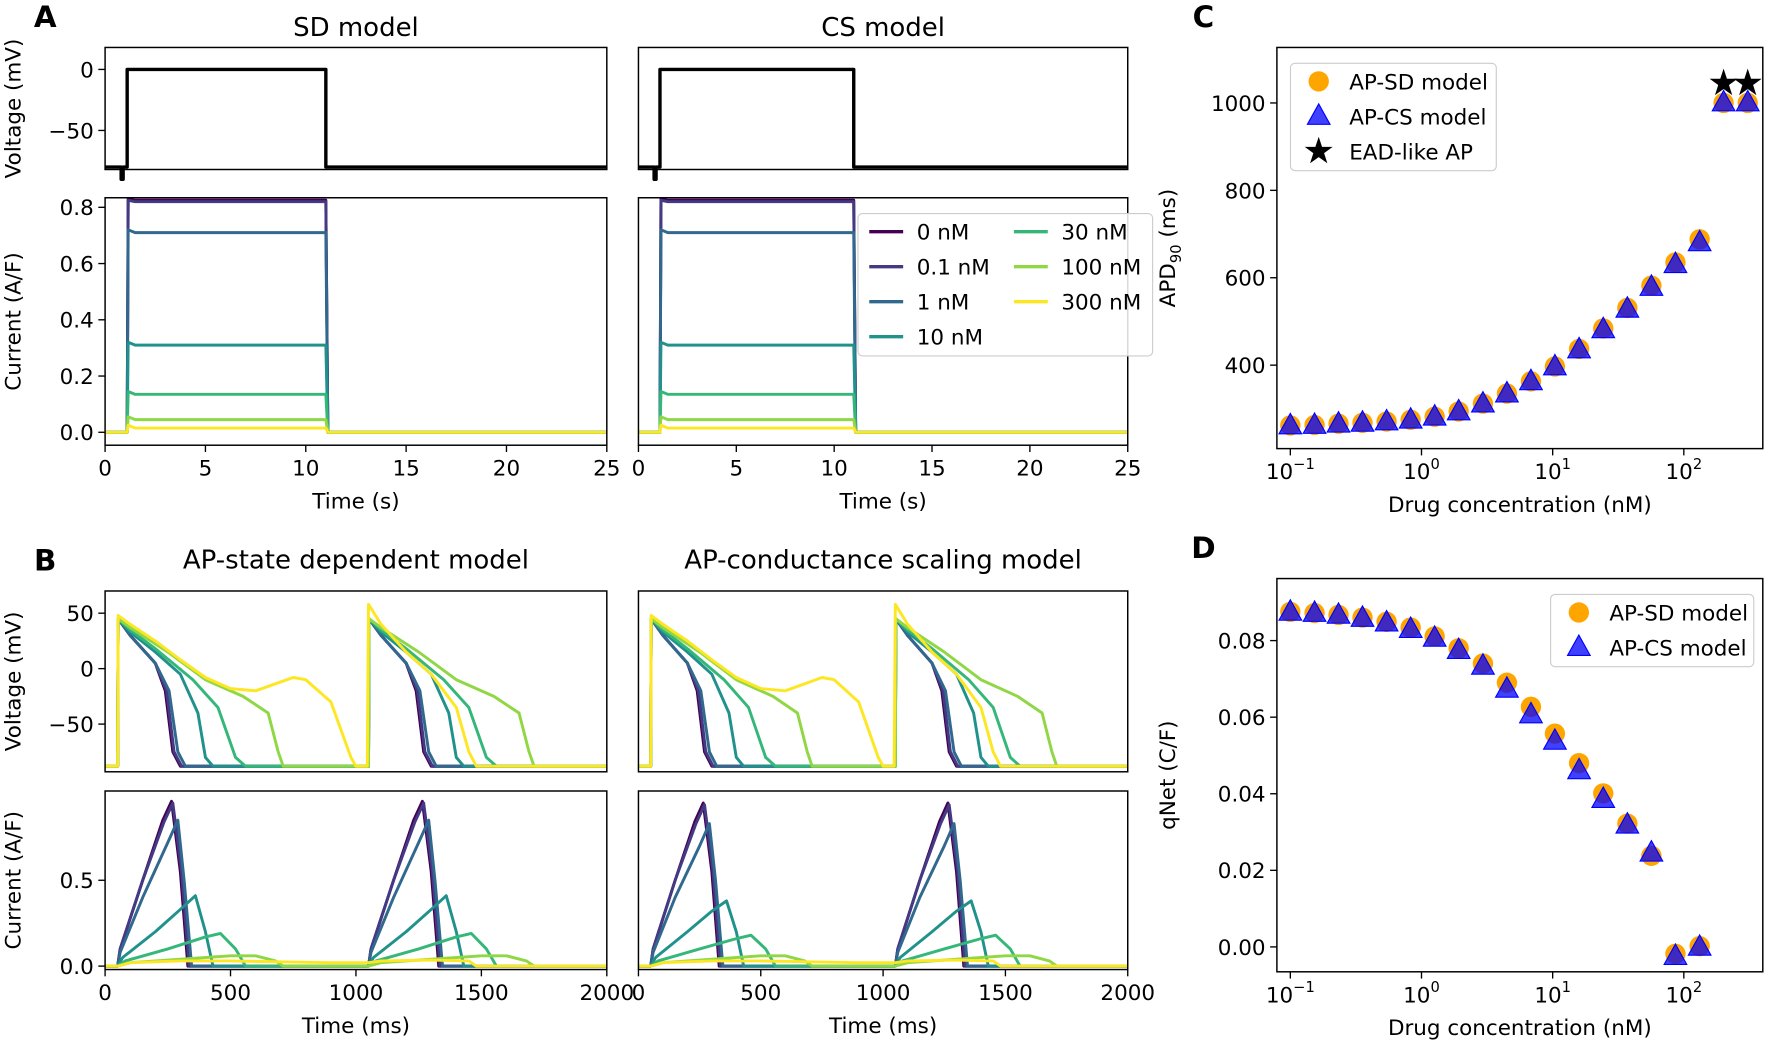  I want to click on panel-title: AP-conductance scaling model, so click(883, 560).